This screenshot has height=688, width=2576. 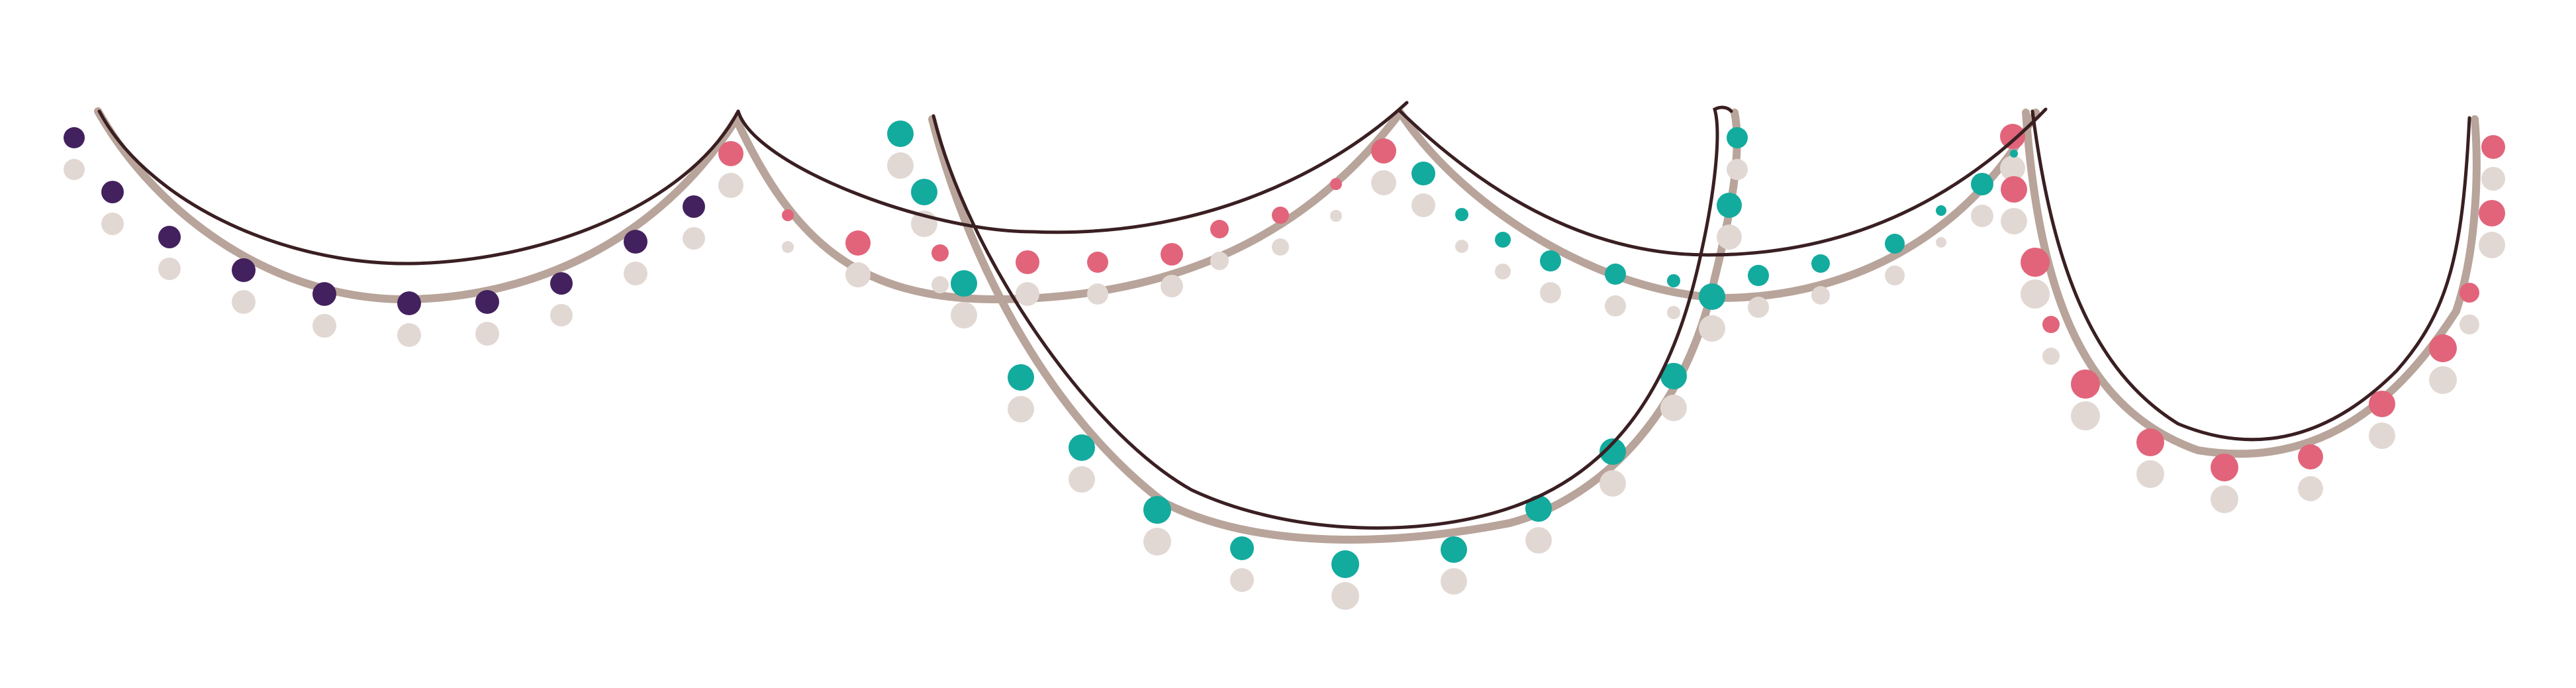 I want to click on garland-2-shadow, so click(x=1068, y=206).